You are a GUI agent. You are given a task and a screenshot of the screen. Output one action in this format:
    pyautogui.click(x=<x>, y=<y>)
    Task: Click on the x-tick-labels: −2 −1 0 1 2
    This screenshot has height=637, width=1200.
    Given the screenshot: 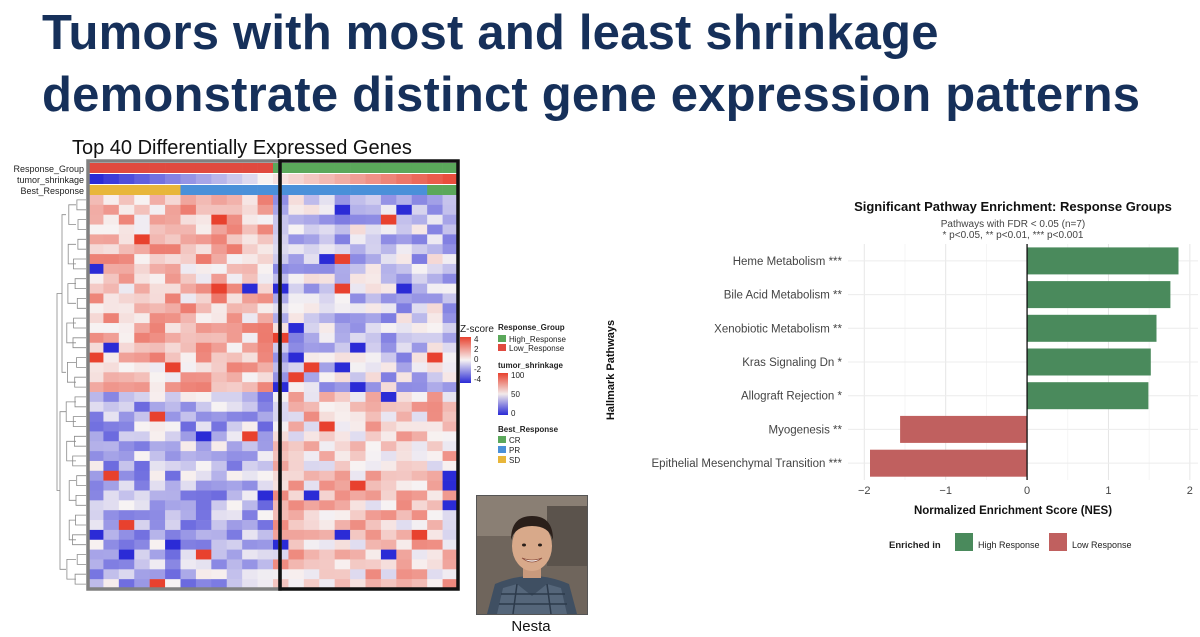 What is the action you would take?
    pyautogui.click(x=1025, y=491)
    